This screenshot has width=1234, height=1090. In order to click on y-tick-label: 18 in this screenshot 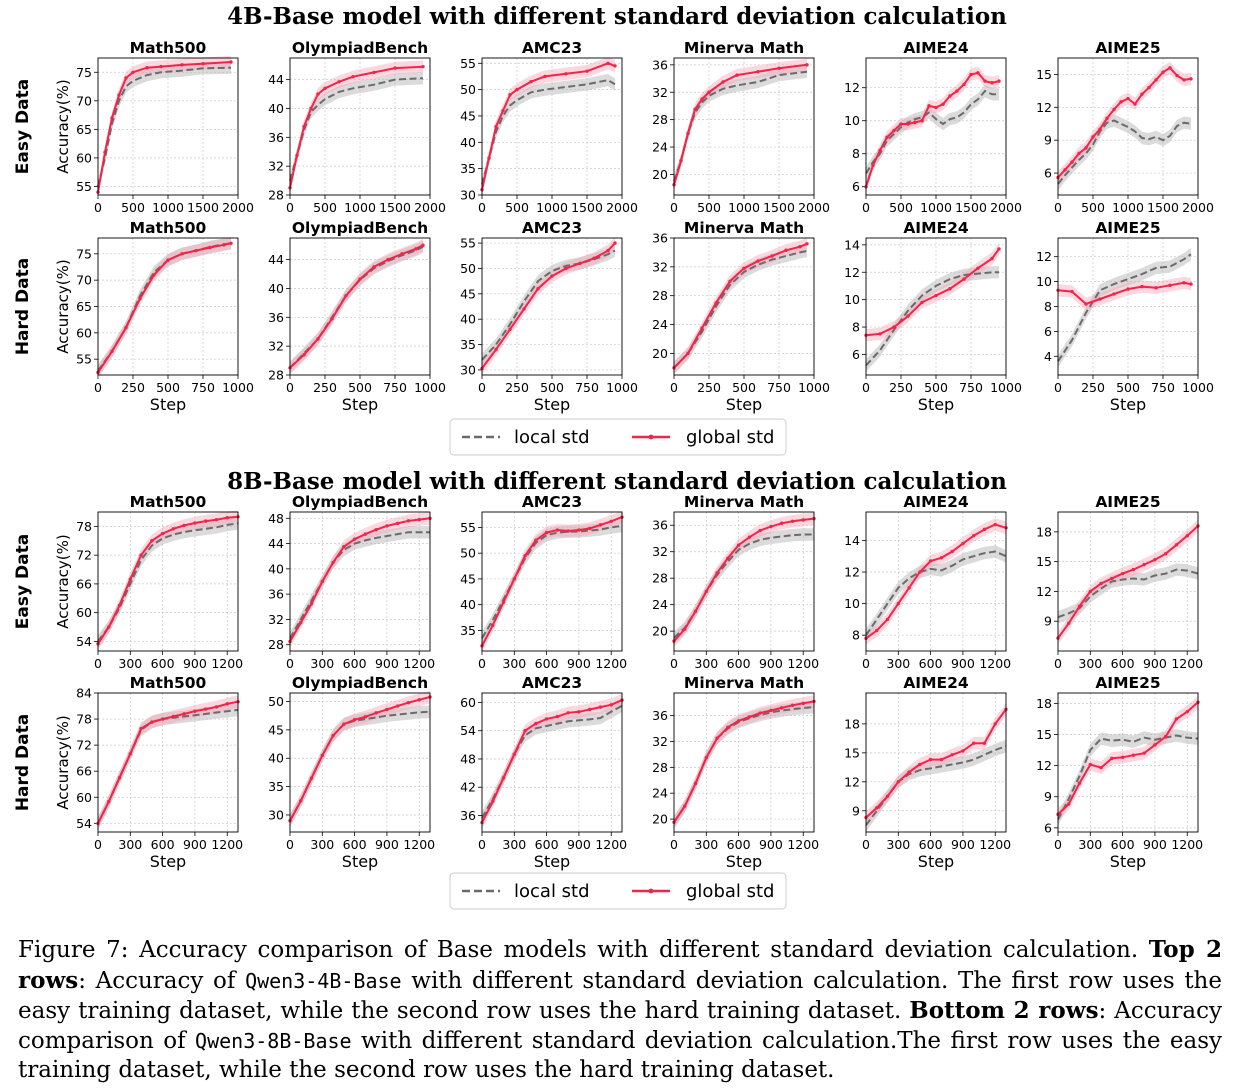, I will do `click(1044, 703)`.